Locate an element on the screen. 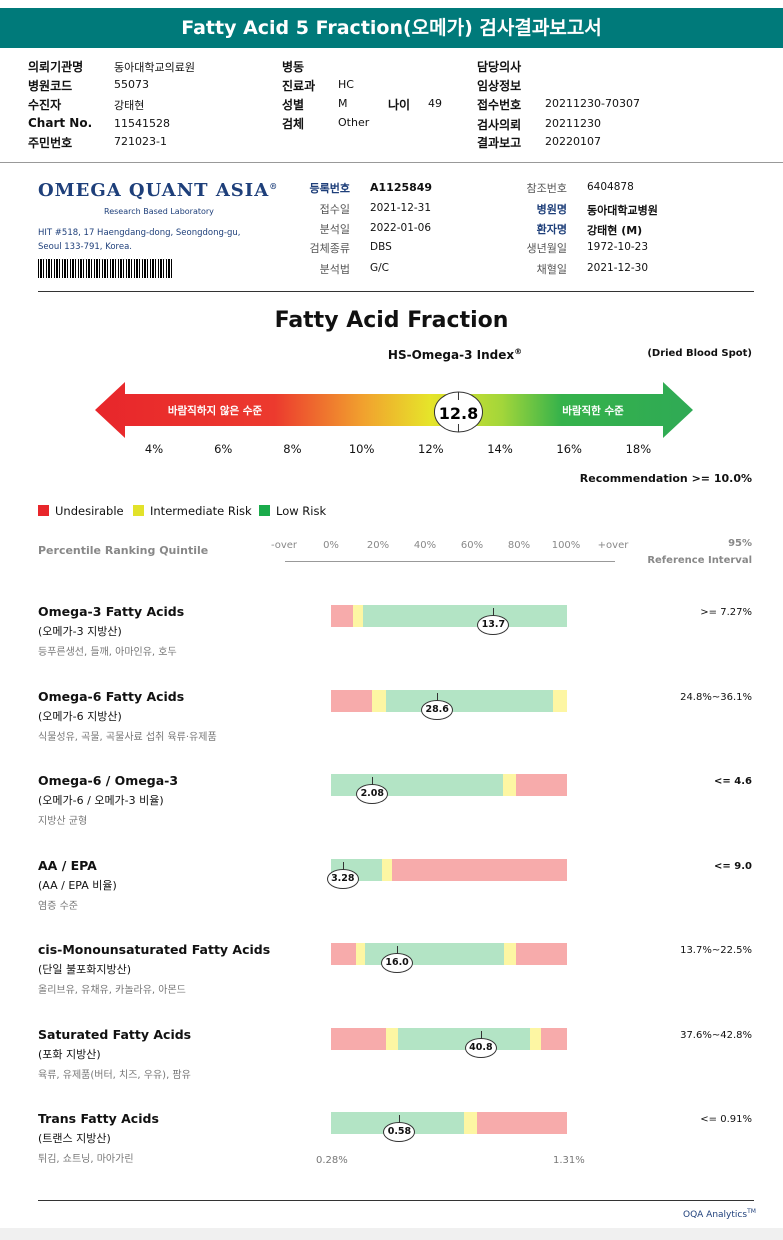 This screenshot has width=783, height=1240. value-marker: 13.7 is located at coordinates (493, 625).